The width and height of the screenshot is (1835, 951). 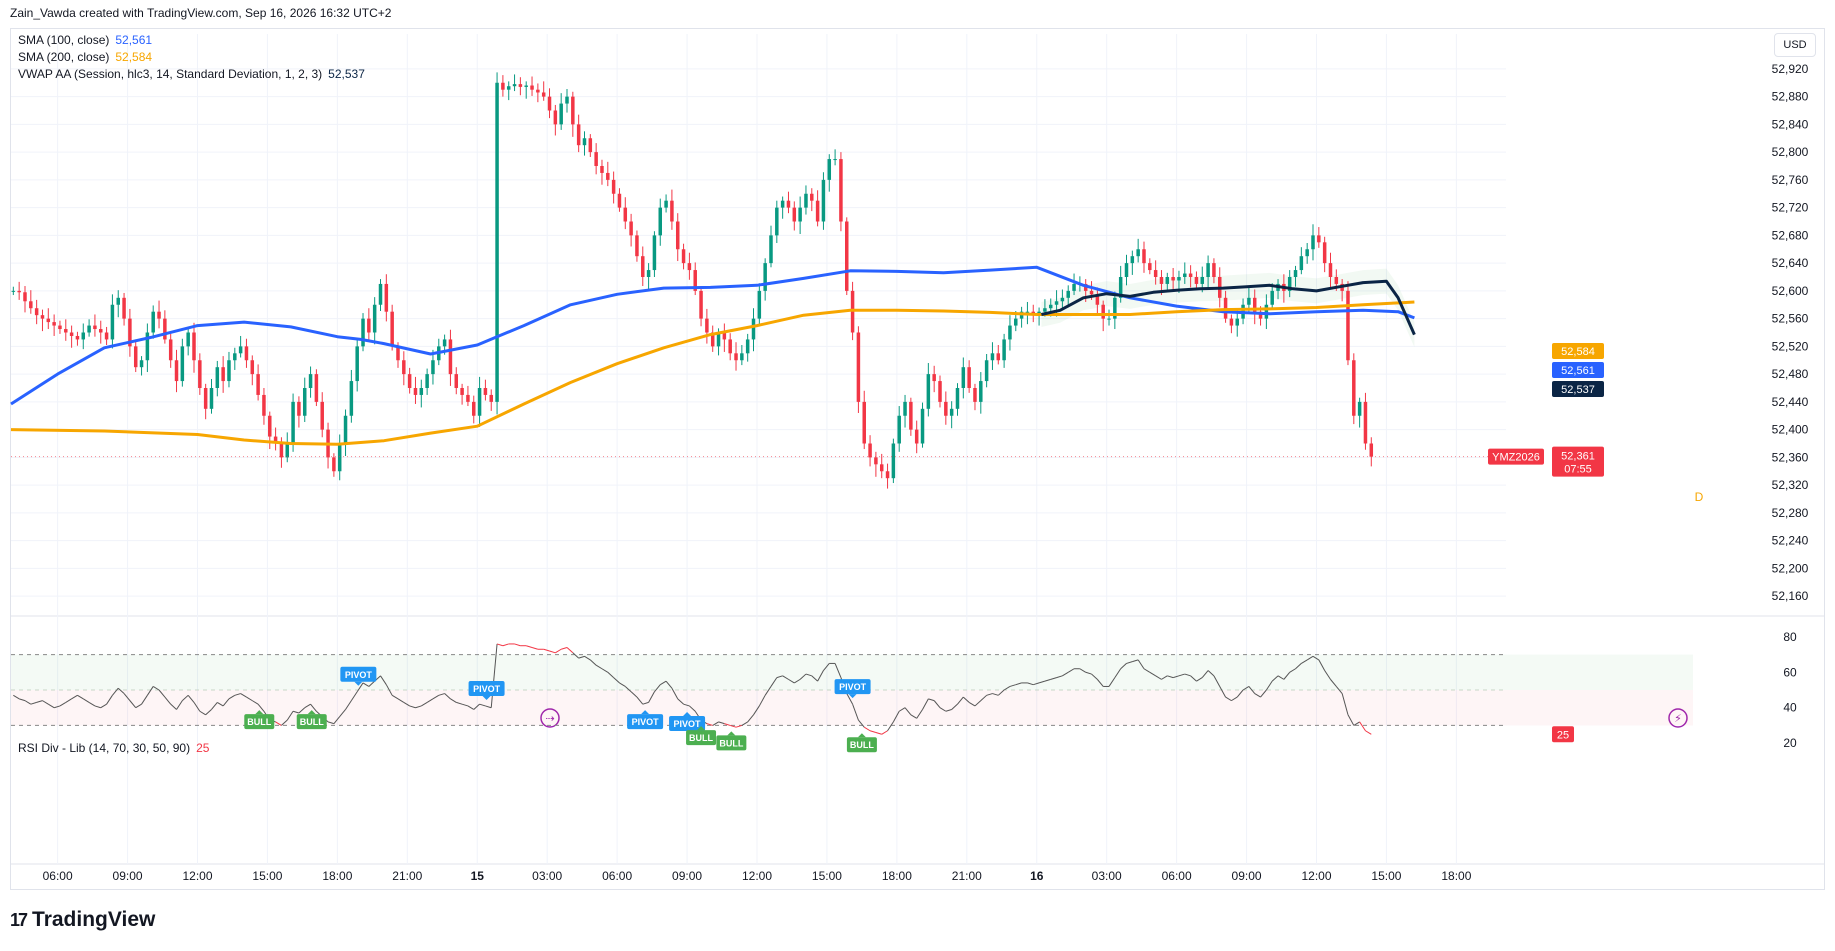 I want to click on legend-sma-100: SMA (100, close) 52,561, so click(x=85, y=40).